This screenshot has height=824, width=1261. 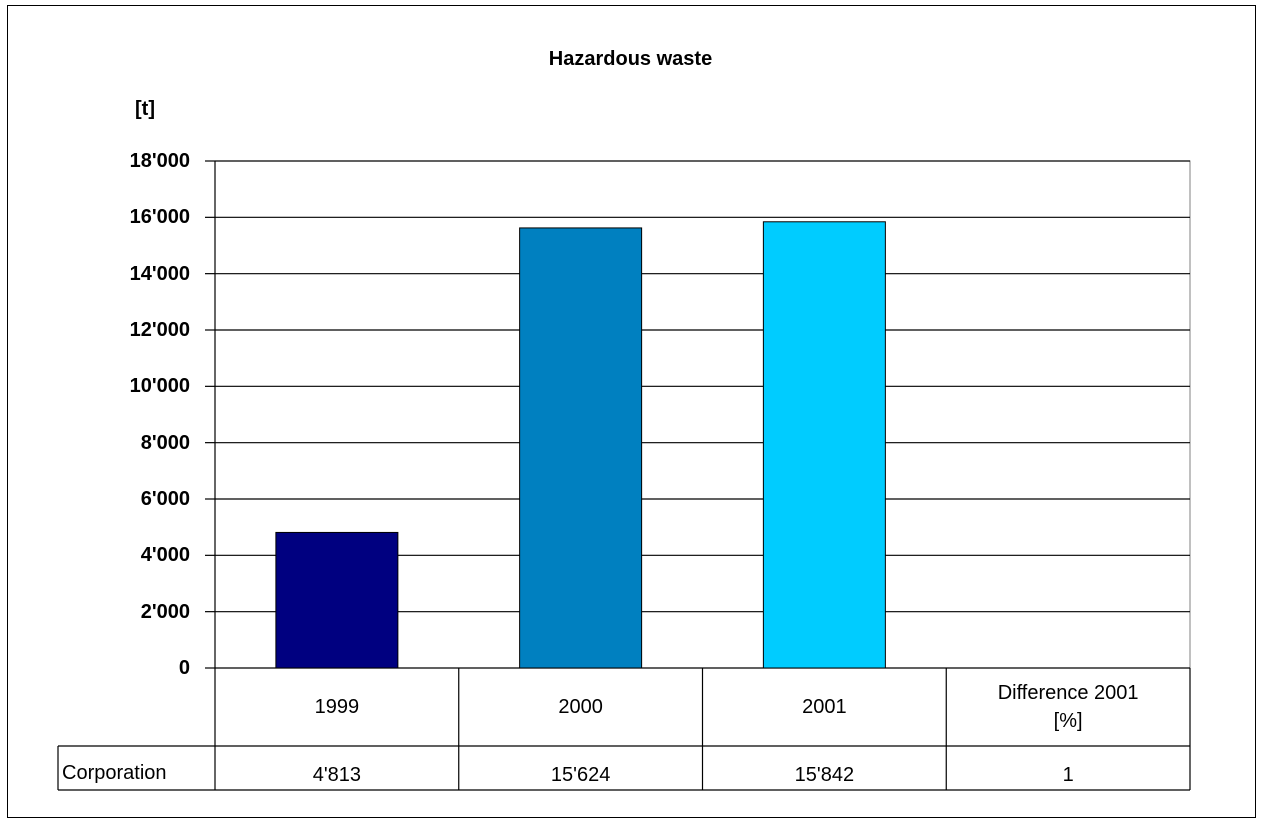 What do you see at coordinates (145, 109) in the screenshot?
I see `y-axis-unit: [t]` at bounding box center [145, 109].